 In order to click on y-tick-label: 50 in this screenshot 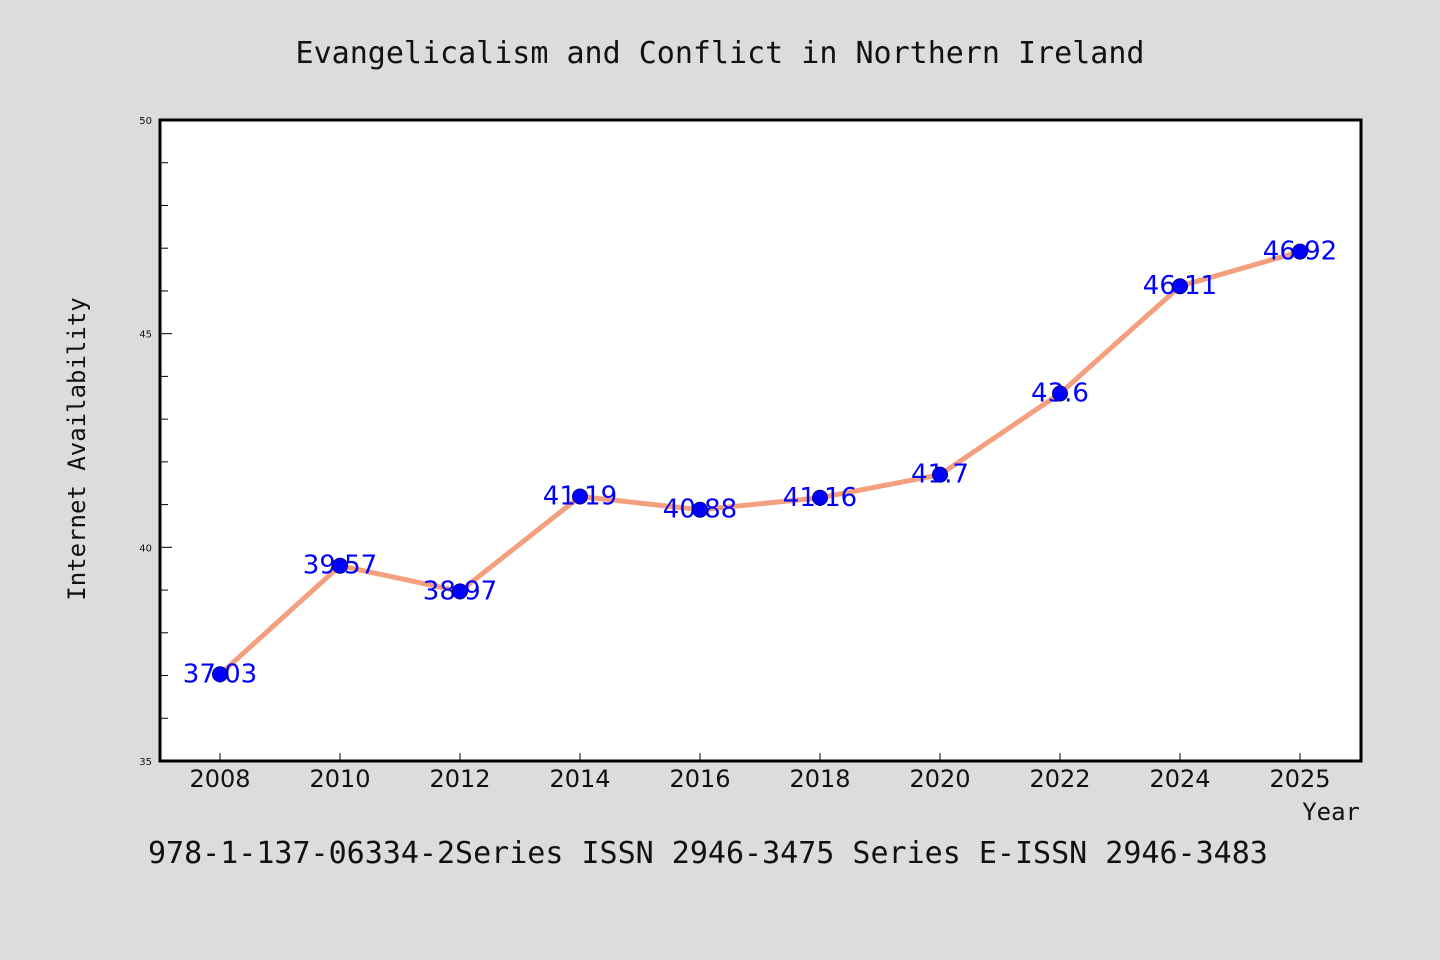, I will do `click(145, 121)`.